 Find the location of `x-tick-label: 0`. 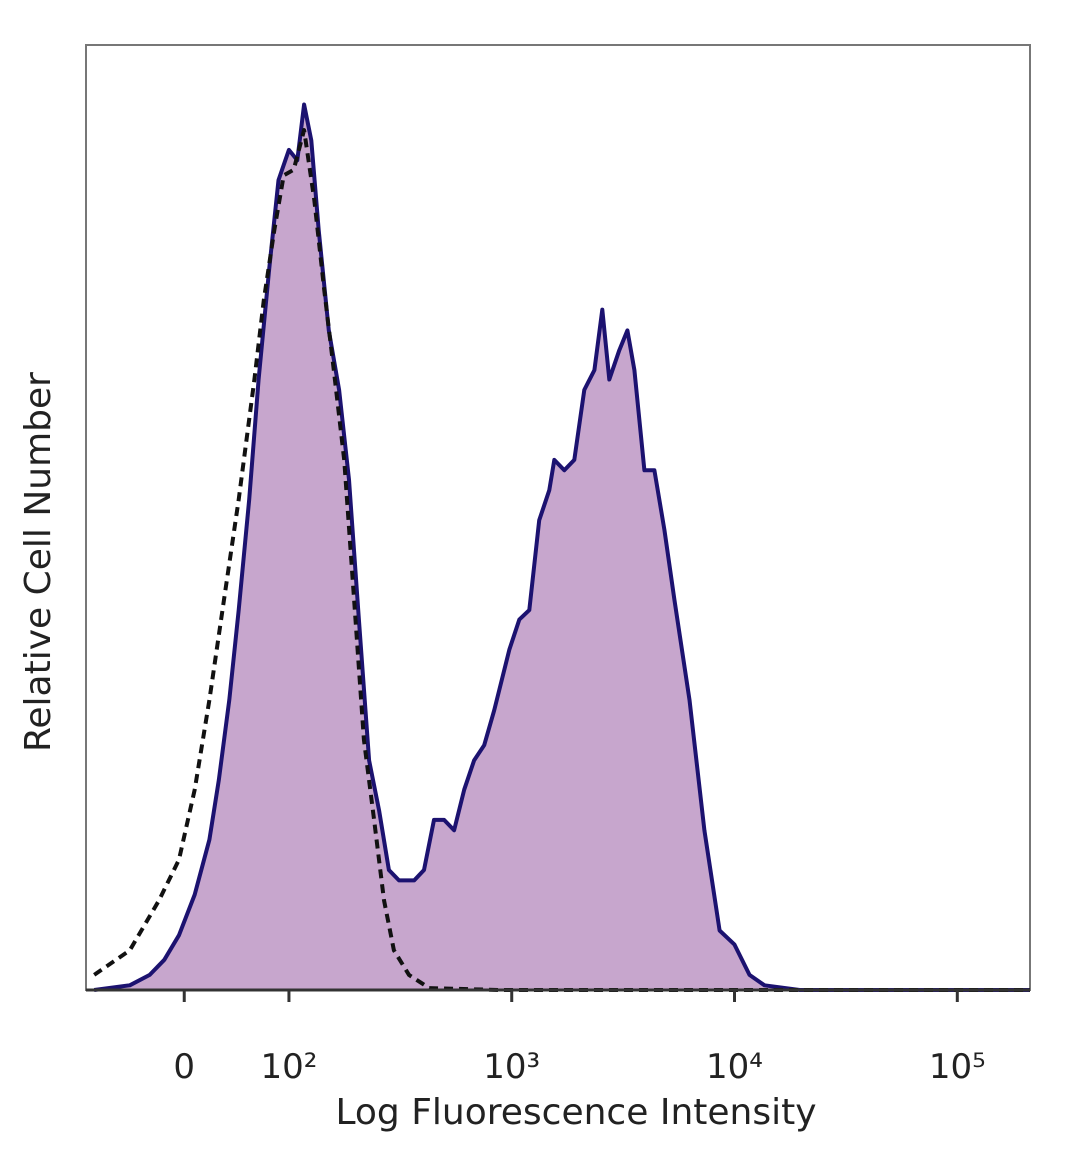

x-tick-label: 0 is located at coordinates (184, 1067).